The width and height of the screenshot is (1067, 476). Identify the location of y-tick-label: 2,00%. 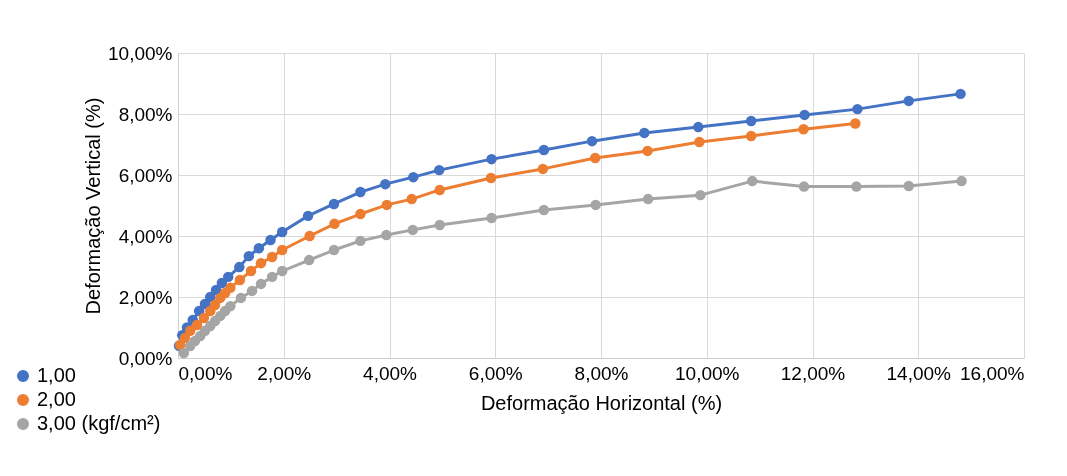
(145, 297).